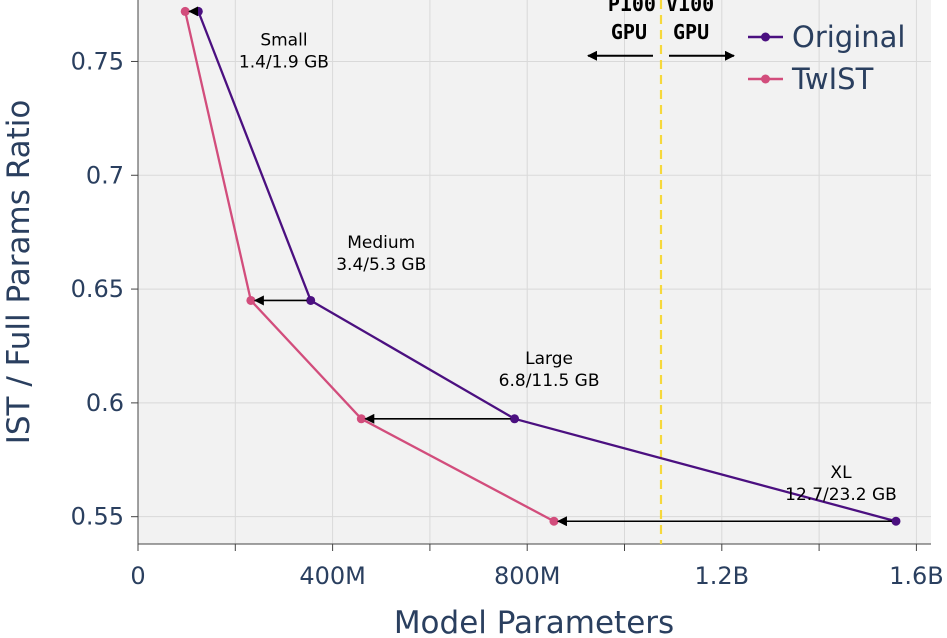 The height and width of the screenshot is (638, 947). Describe the element at coordinates (632, 8) in the screenshot. I see `gpu-left-label-line1: P100` at that location.